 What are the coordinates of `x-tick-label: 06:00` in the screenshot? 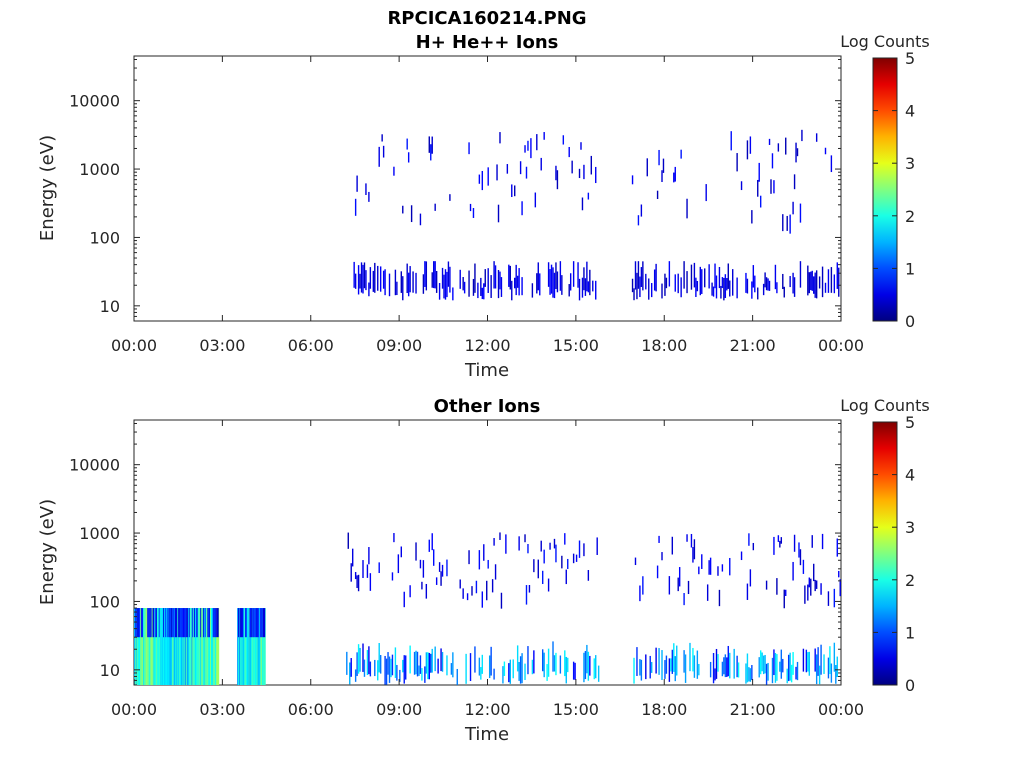 It's located at (311, 345).